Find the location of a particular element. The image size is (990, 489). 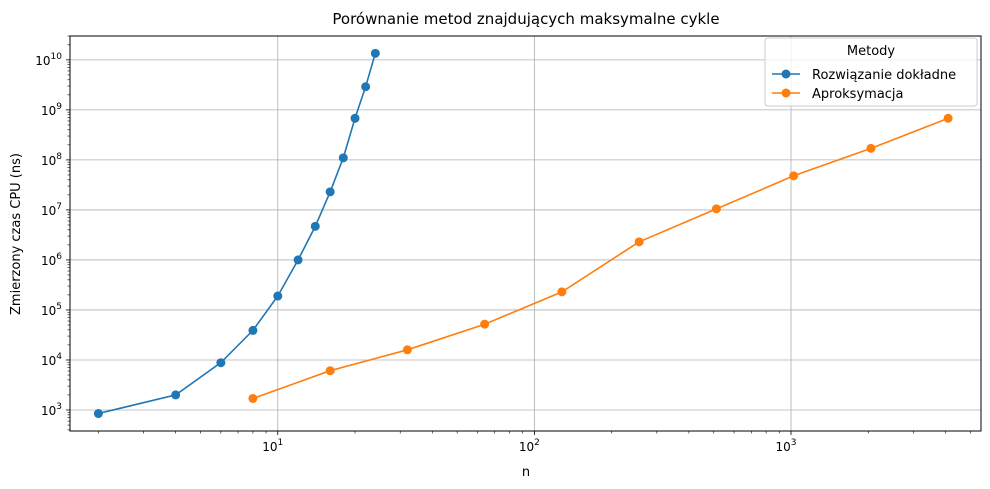

legend-entry: Rozwiązanie dokładne is located at coordinates (884, 75).